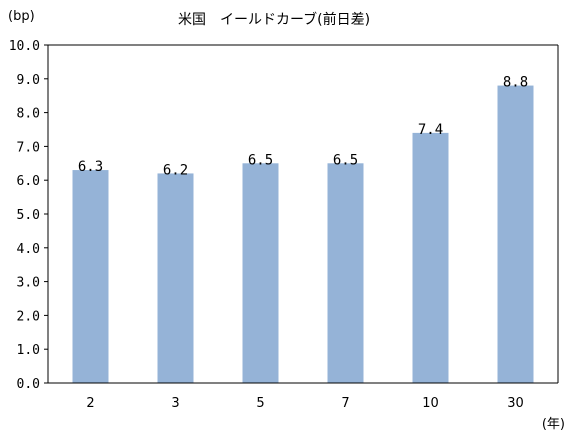 The height and width of the screenshot is (435, 573). What do you see at coordinates (430, 130) in the screenshot?
I see `data-label: 7.4` at bounding box center [430, 130].